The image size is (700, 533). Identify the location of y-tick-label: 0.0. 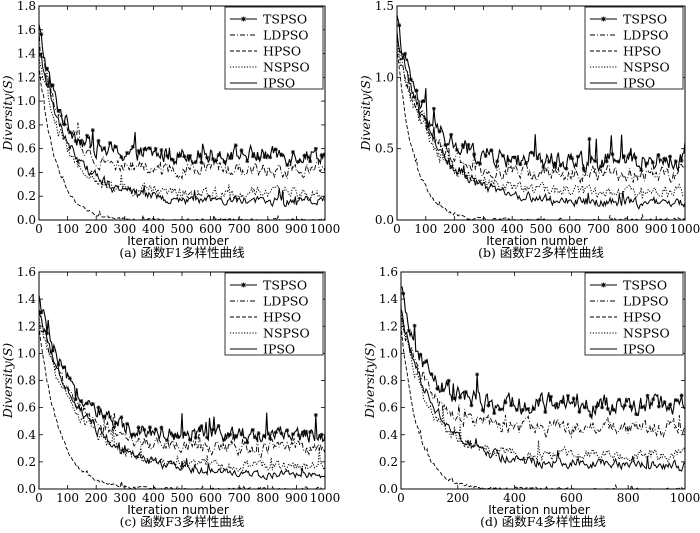
(388, 489).